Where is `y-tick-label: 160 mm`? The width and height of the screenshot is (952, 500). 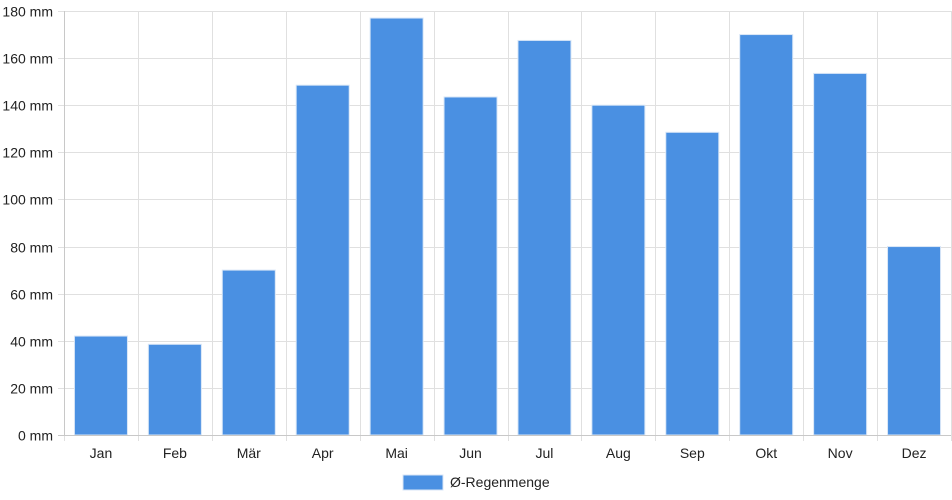
y-tick-label: 160 mm is located at coordinates (27, 59).